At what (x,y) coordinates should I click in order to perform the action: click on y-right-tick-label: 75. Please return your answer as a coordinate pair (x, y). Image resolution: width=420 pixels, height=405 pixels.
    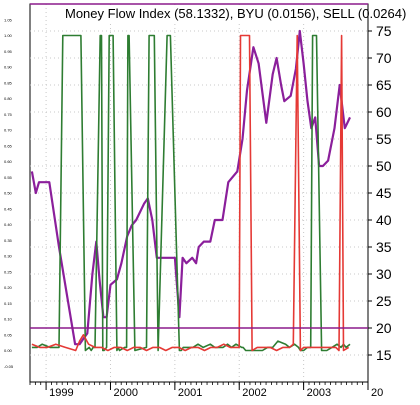
    Looking at the image, I should click on (384, 31).